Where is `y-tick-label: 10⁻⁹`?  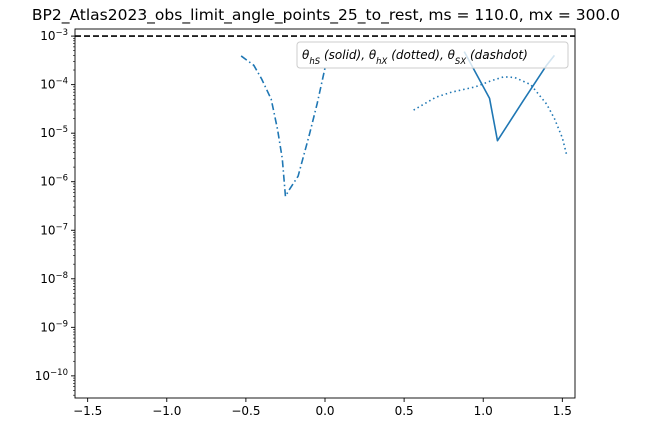 y-tick-label: 10⁻⁹ is located at coordinates (54, 326).